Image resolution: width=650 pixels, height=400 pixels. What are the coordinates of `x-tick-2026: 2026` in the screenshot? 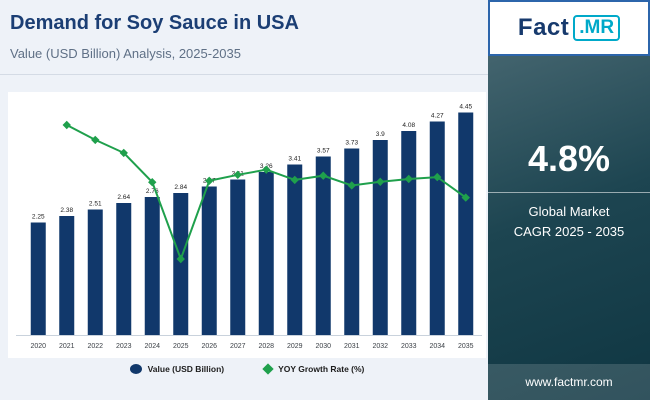 It's located at (209, 346).